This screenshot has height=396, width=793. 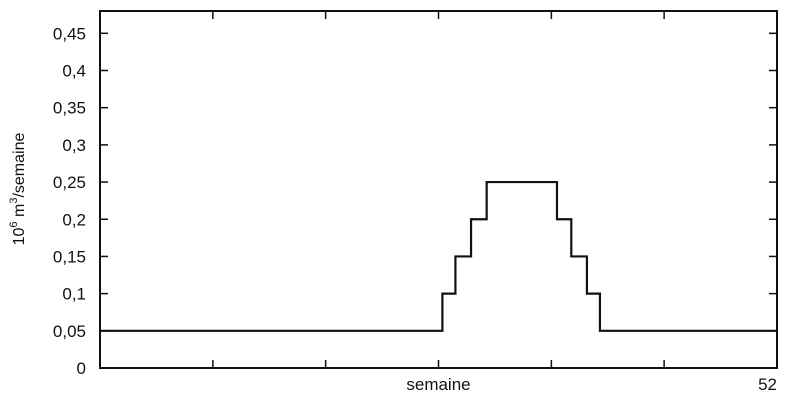 I want to click on y-tick-label: 0,35, so click(x=69, y=108).